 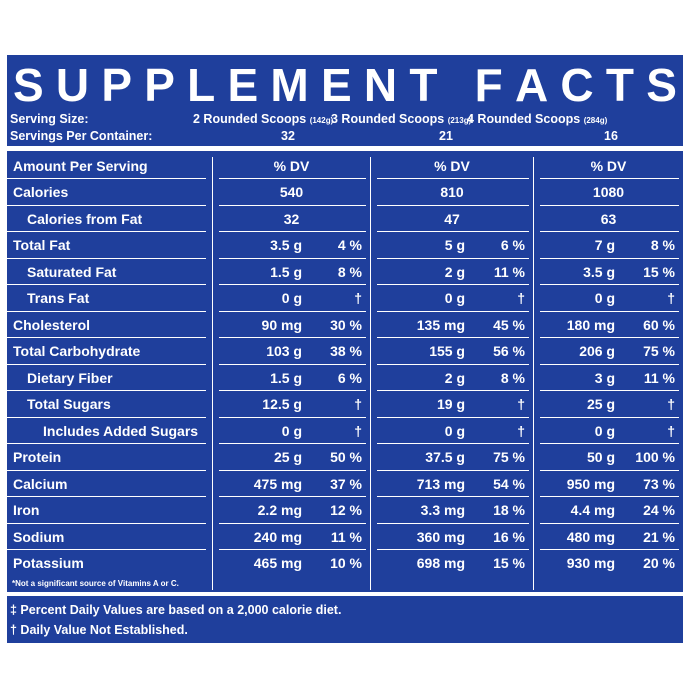 What do you see at coordinates (659, 483) in the screenshot?
I see `percent-dv-value: 73 %` at bounding box center [659, 483].